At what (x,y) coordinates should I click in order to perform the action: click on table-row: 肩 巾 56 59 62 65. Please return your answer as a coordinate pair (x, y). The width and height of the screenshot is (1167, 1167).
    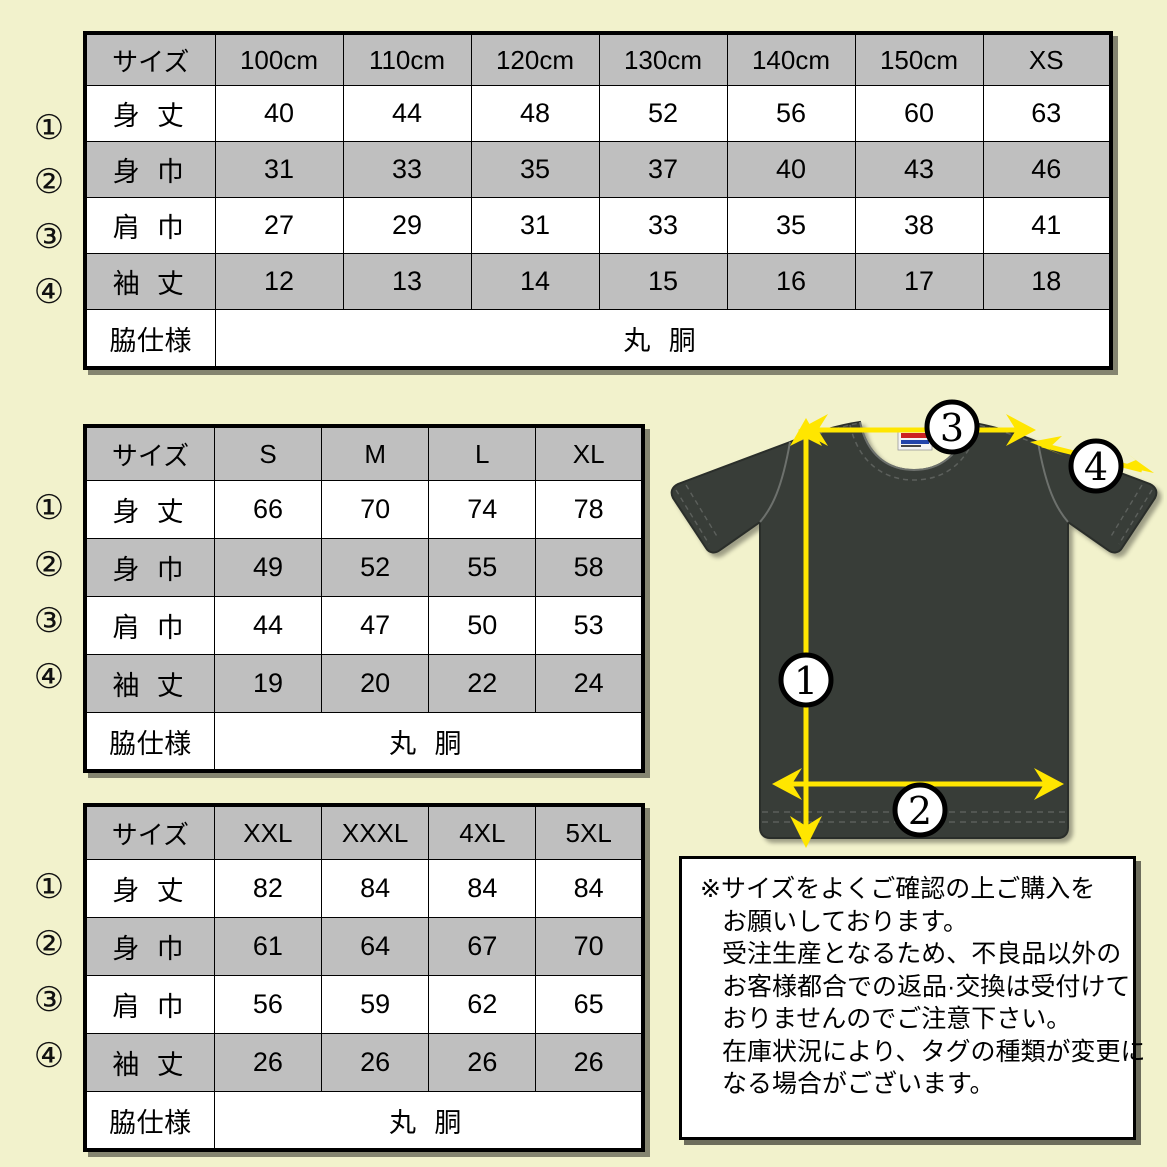
    Looking at the image, I should click on (364, 1004).